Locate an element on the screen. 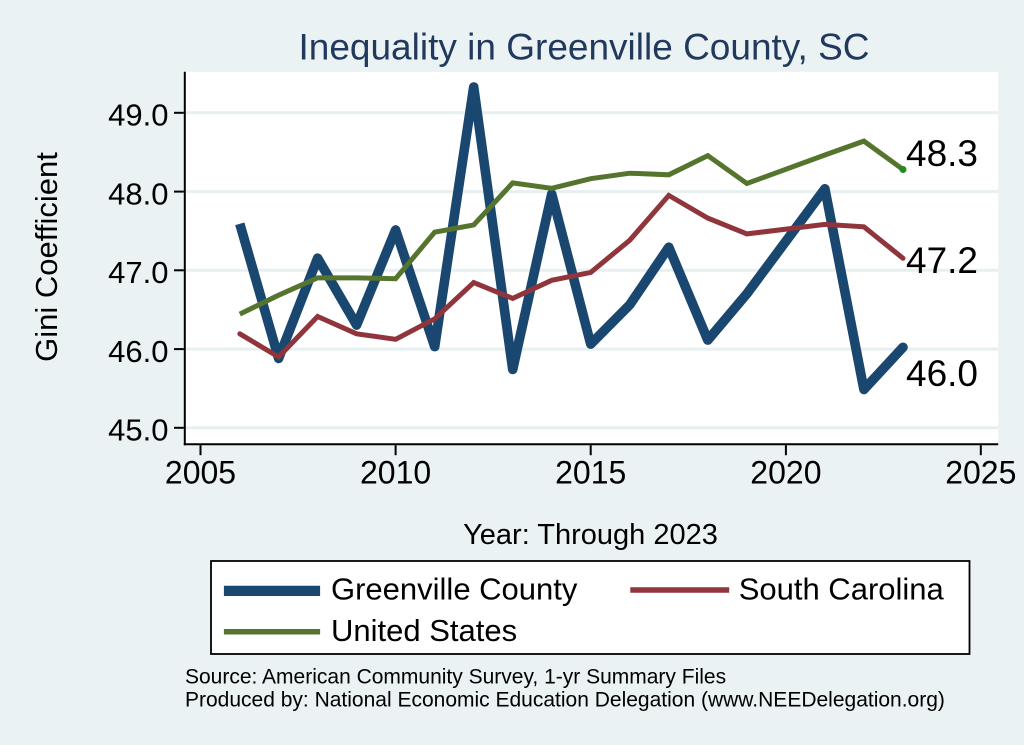 The height and width of the screenshot is (745, 1024). svg-text: 2020 is located at coordinates (785, 473).